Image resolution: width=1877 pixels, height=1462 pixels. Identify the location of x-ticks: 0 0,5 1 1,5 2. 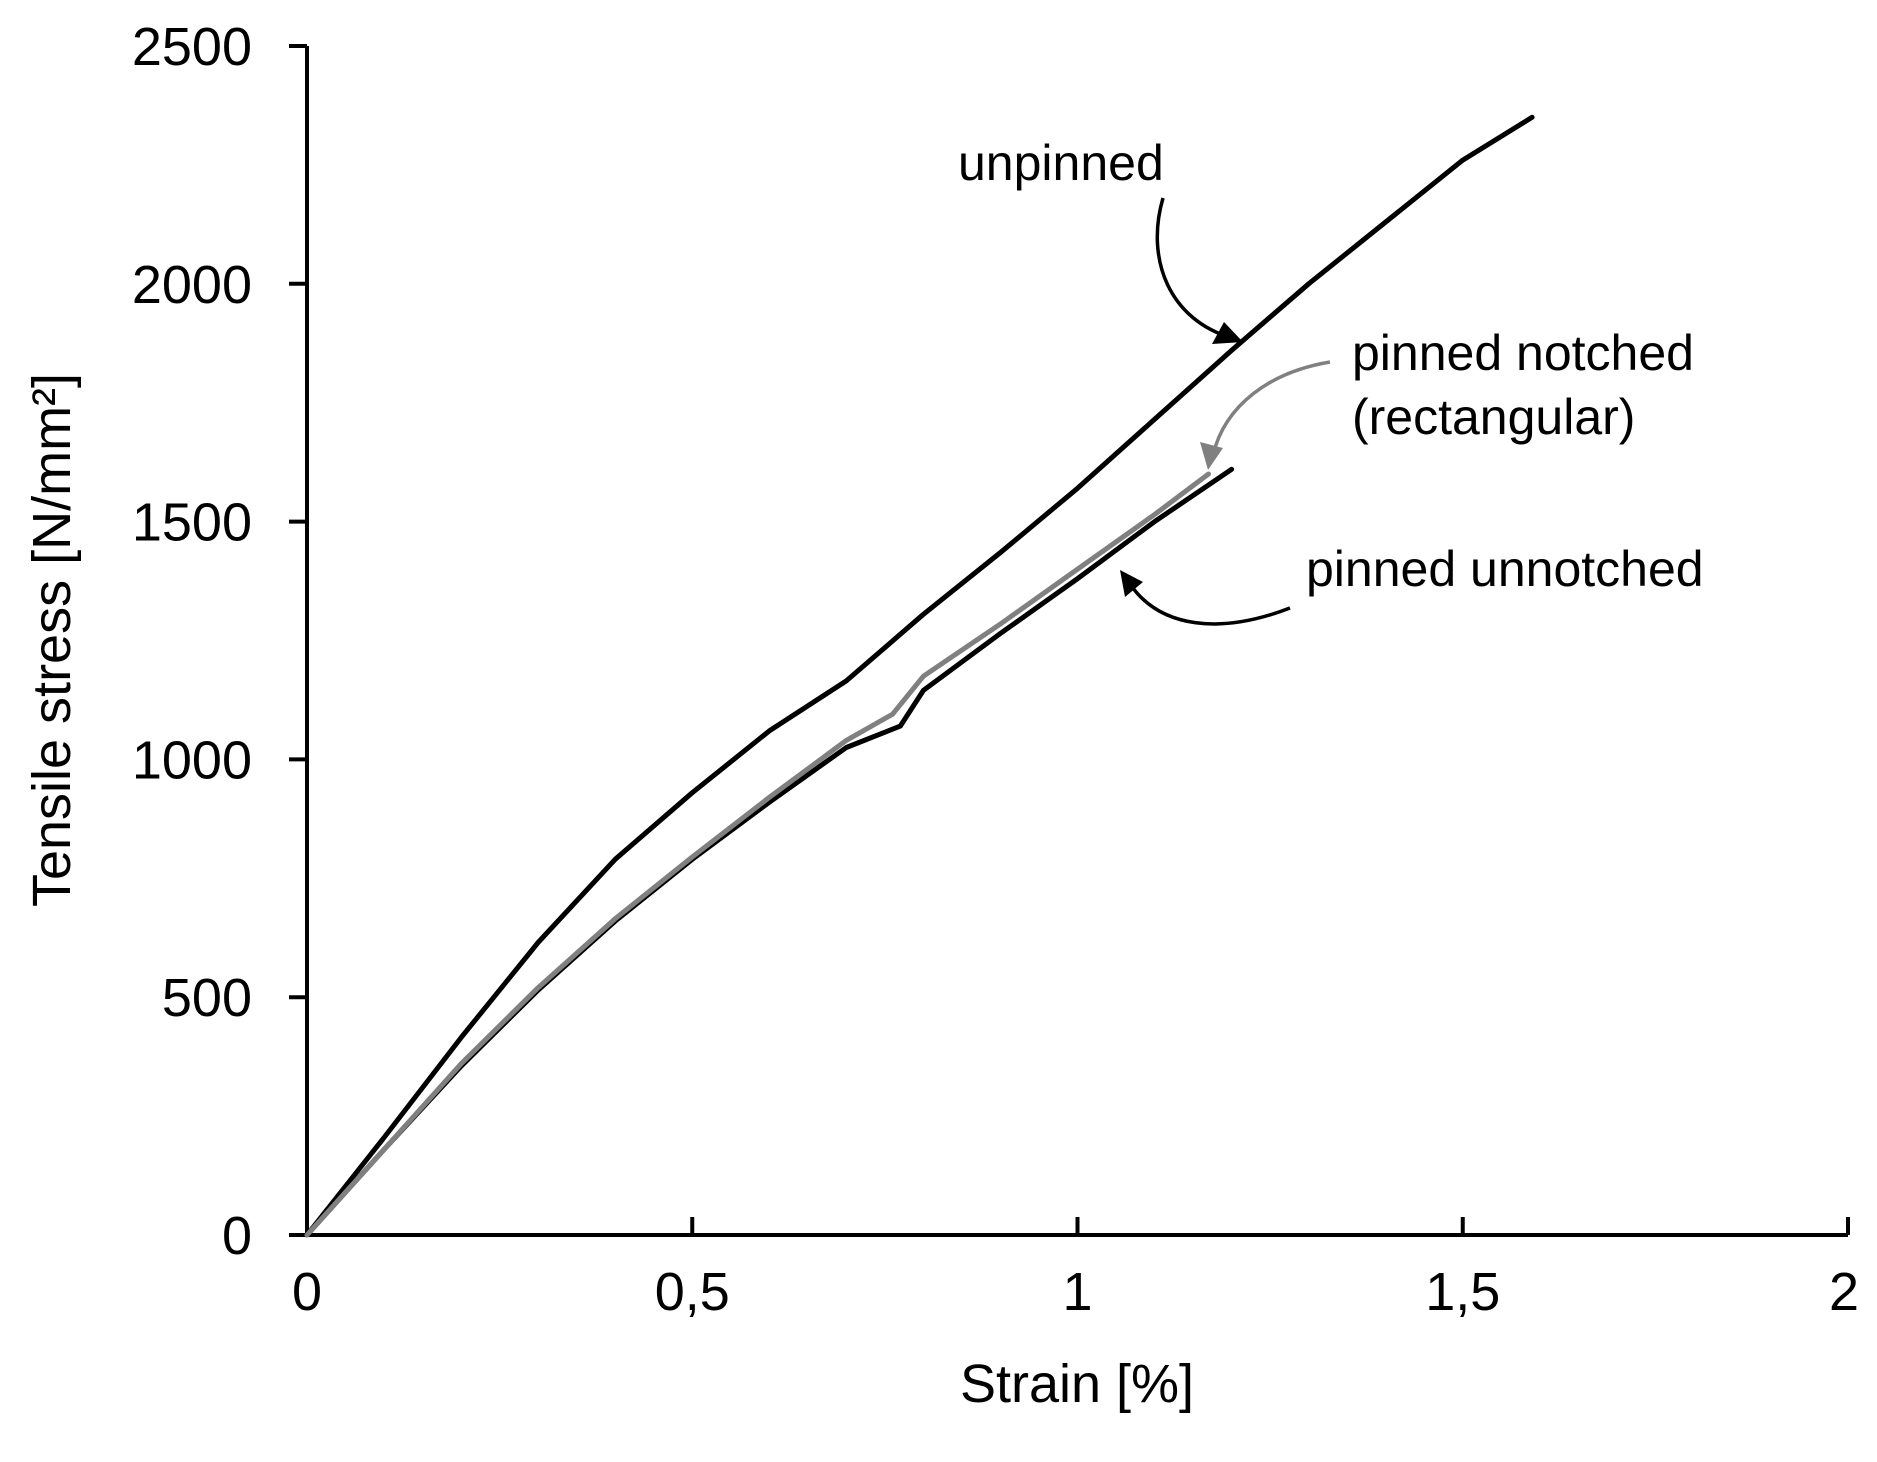
(1075, 1269).